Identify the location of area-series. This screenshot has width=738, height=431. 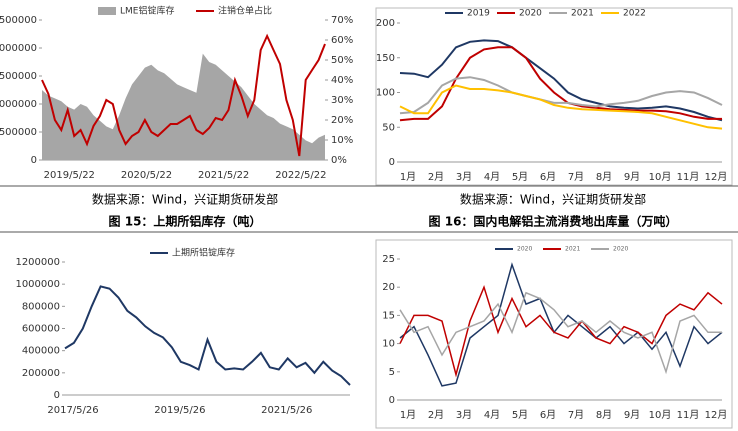
(183, 106).